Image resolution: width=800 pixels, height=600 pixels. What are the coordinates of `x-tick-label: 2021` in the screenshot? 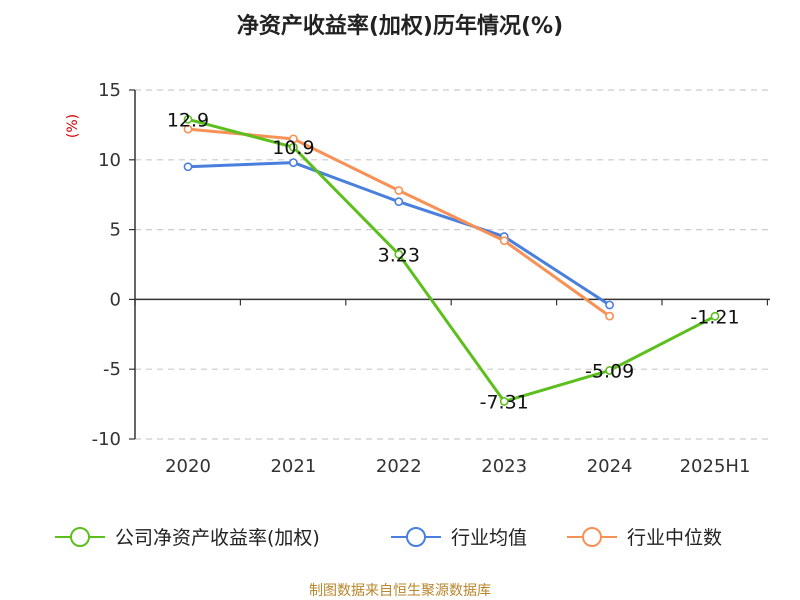 It's located at (293, 466).